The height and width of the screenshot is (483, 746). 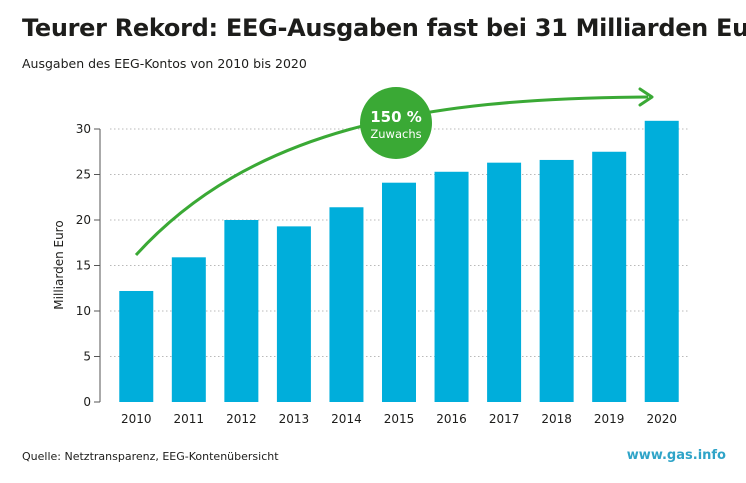 I want to click on bar-2017, so click(x=504, y=282).